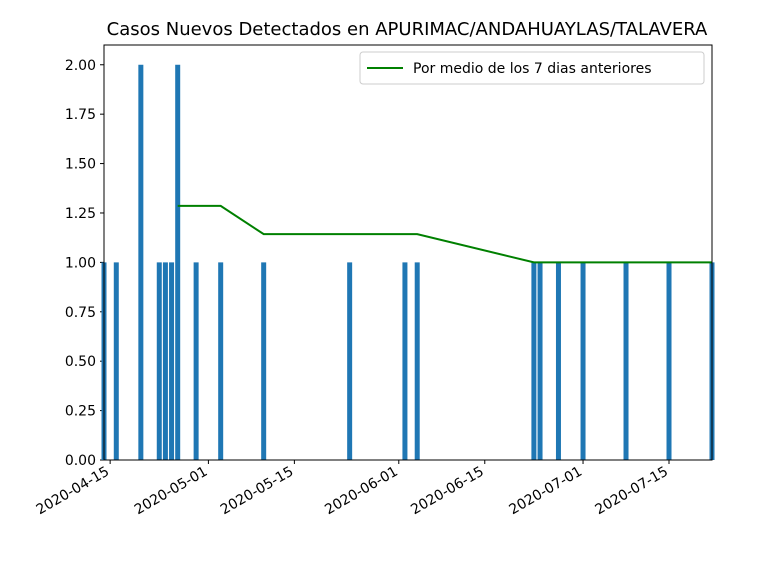 This screenshot has width=768, height=576. What do you see at coordinates (80, 263) in the screenshot?
I see `y-tick-label: 1.00` at bounding box center [80, 263].